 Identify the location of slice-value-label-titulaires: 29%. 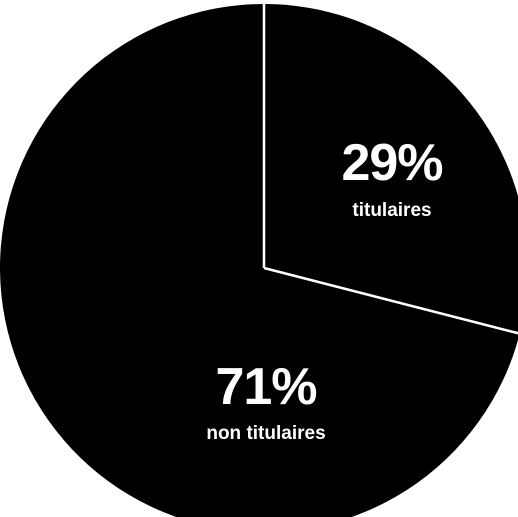
(391, 163).